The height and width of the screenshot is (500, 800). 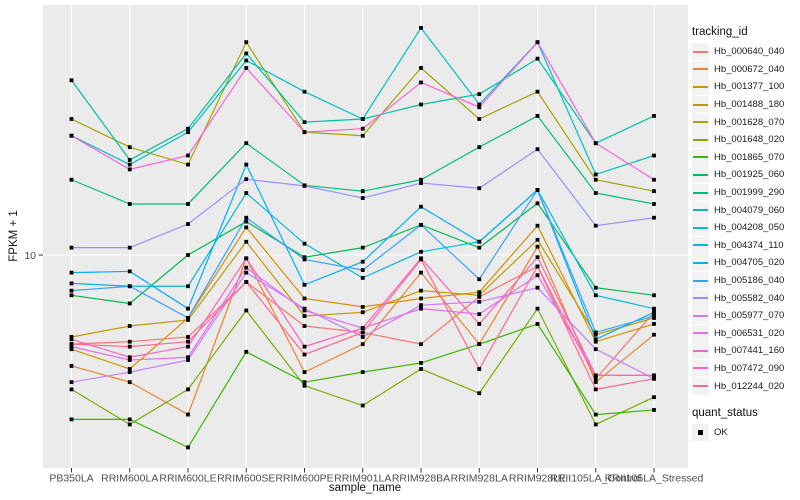 I want to click on legend-item-label: Hb_004374_110, so click(x=749, y=245).